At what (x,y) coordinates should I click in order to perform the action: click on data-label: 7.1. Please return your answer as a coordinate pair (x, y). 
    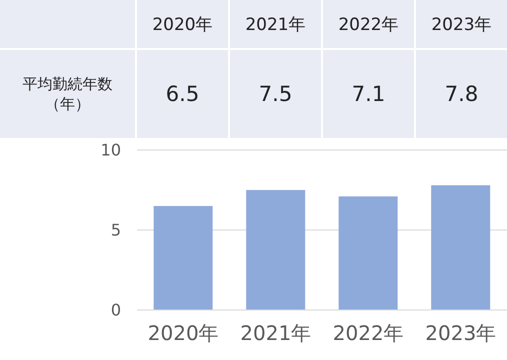
    Looking at the image, I should click on (368, 94).